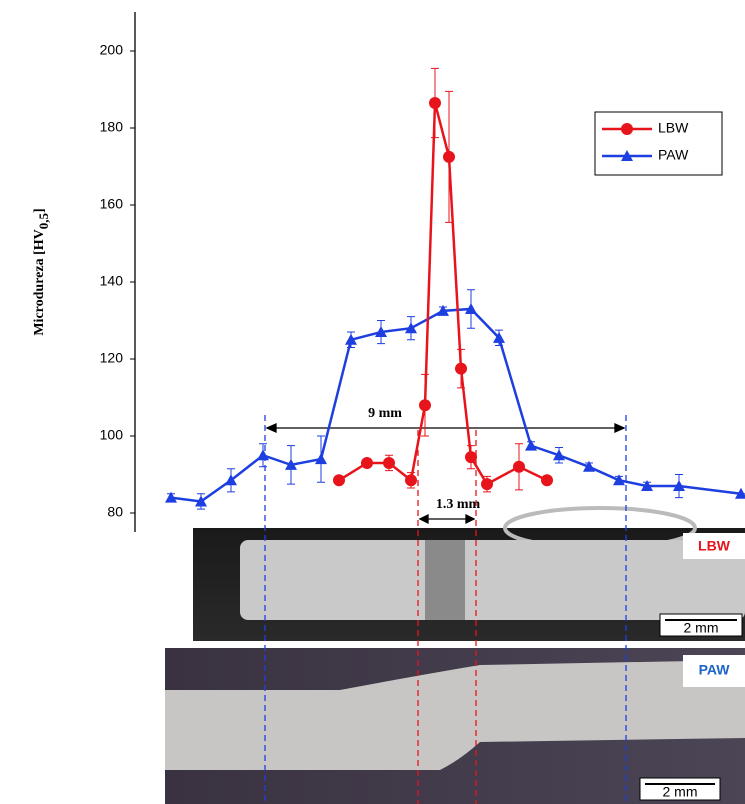 Image resolution: width=745 pixels, height=804 pixels. What do you see at coordinates (112, 127) in the screenshot?
I see `y-tick-label: 180` at bounding box center [112, 127].